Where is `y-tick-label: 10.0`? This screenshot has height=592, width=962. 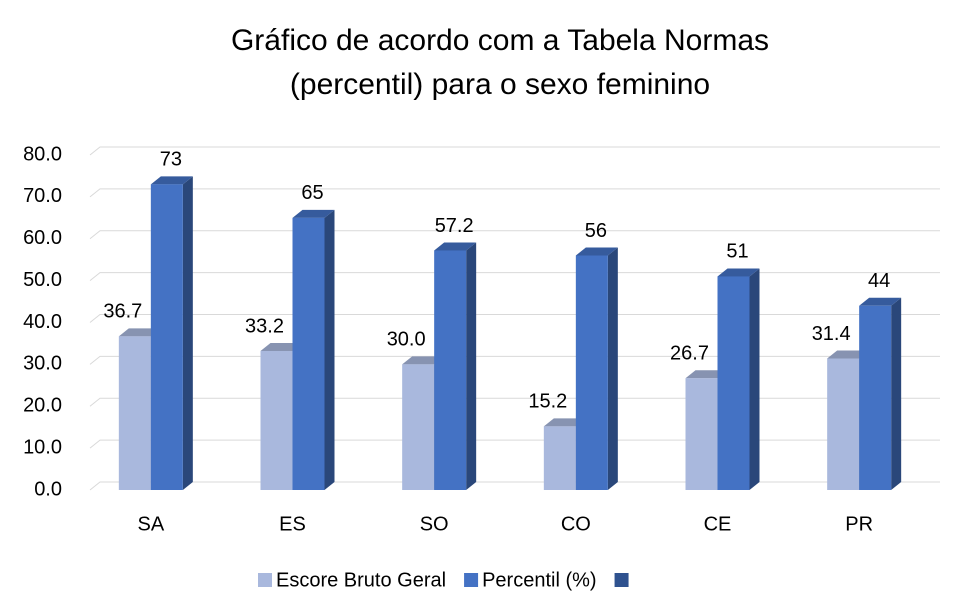
y-tick-label: 10.0 is located at coordinates (42, 447).